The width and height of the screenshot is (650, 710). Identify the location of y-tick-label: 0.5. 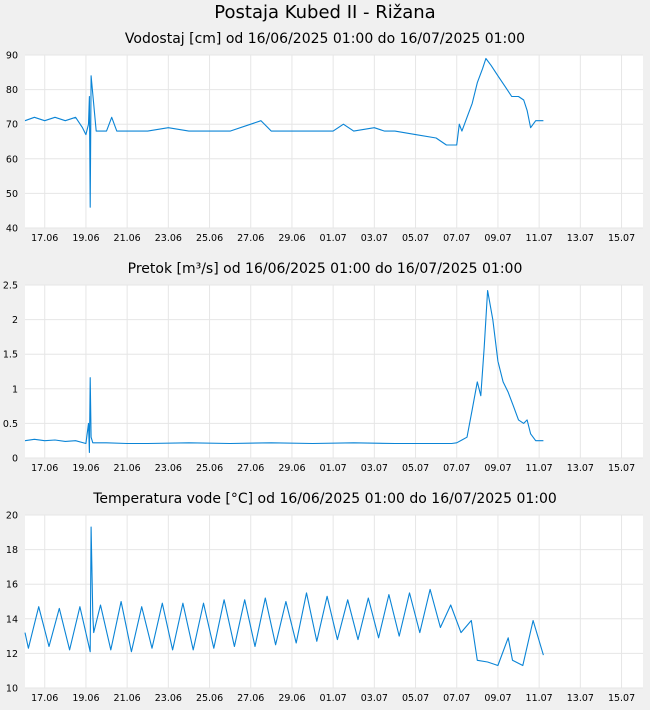
(10, 424).